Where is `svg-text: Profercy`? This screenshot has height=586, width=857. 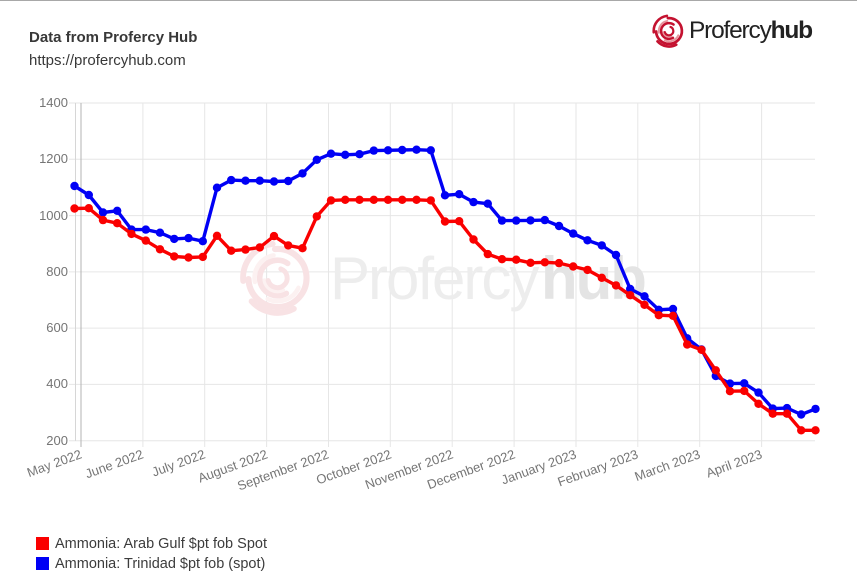
svg-text: Profercy is located at coordinates (434, 278).